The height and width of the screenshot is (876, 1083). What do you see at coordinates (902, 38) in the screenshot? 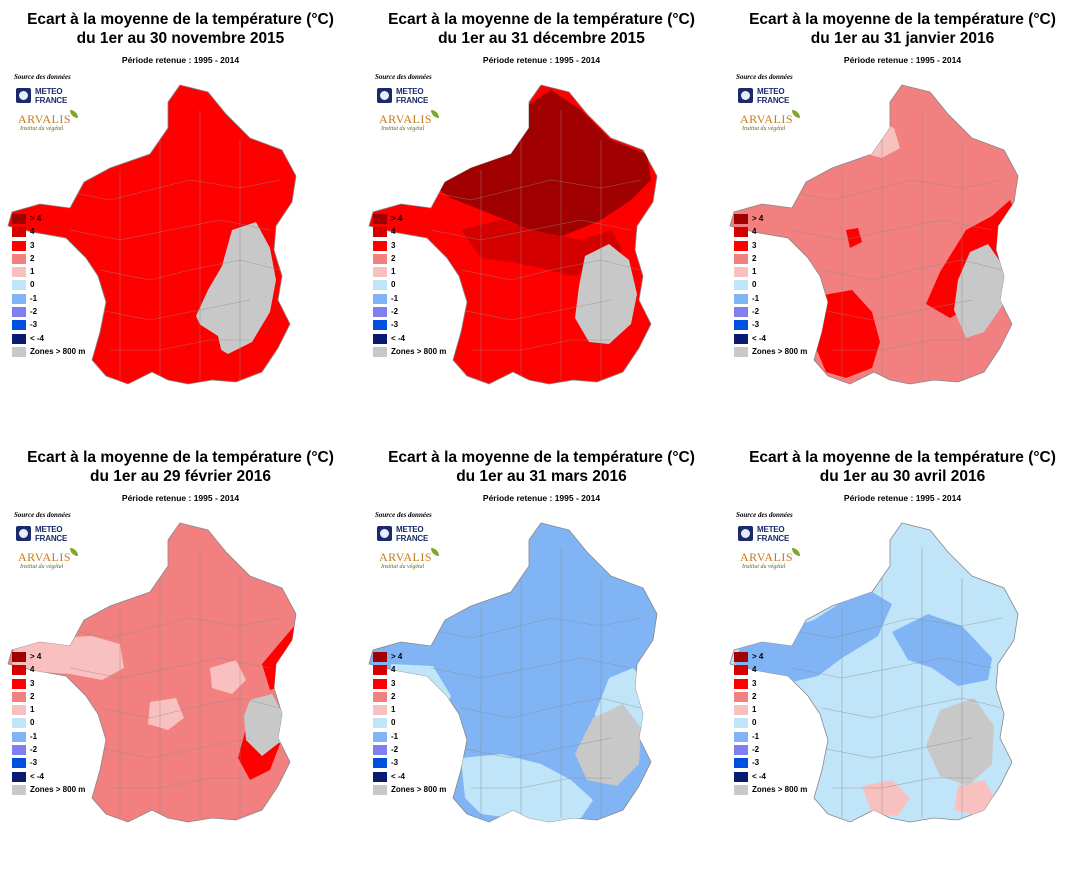
I see `map-title-line2: du 1er au 31 janvier 2016` at bounding box center [902, 38].